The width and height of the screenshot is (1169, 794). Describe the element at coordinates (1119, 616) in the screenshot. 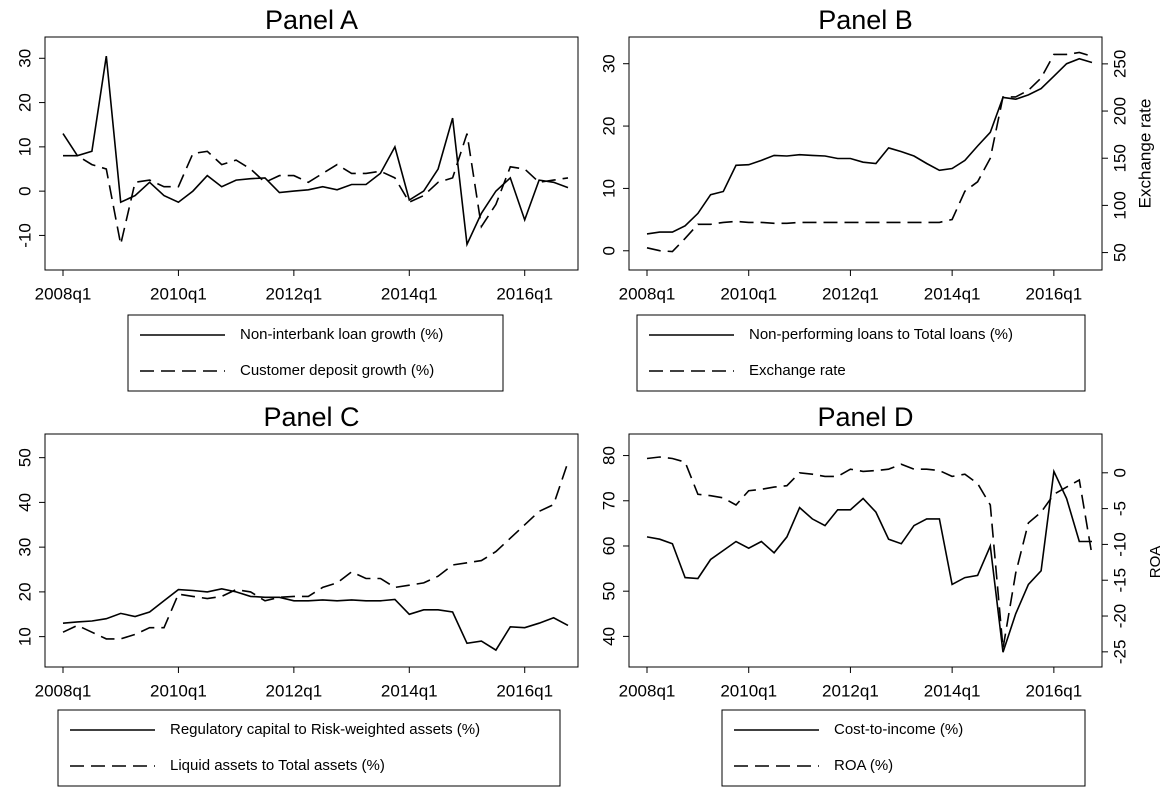

I see `y2-tick-label: -20` at that location.